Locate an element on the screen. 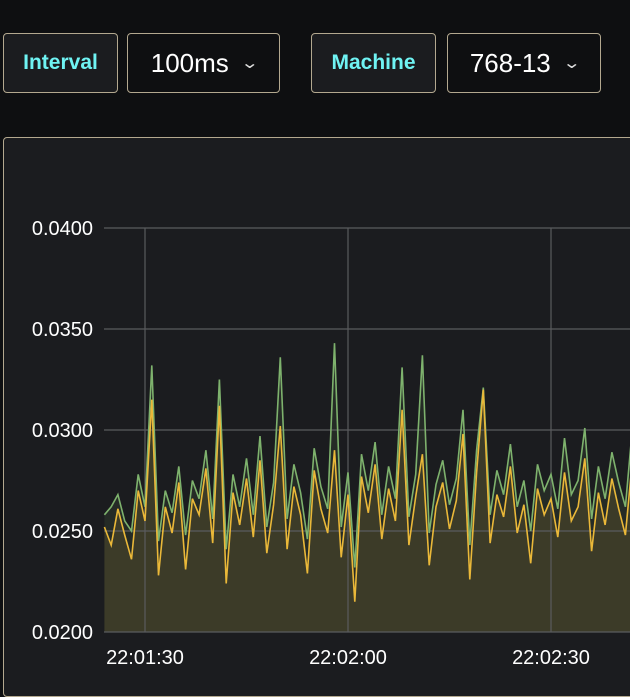 The height and width of the screenshot is (697, 630). machine-label: Machine is located at coordinates (373, 63).